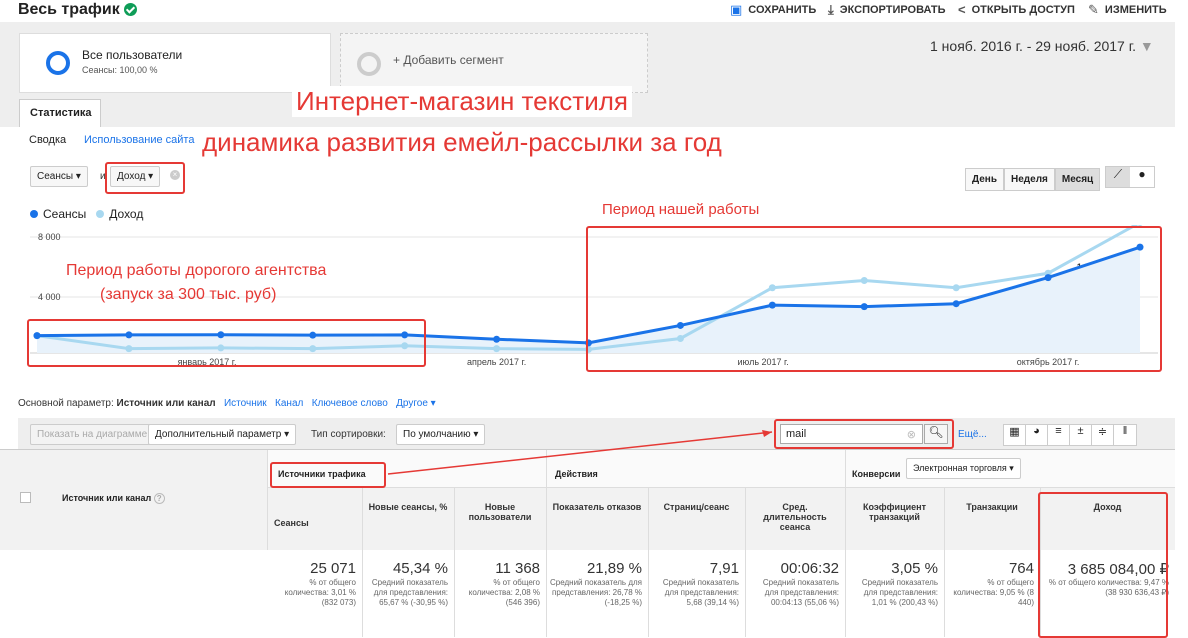 This screenshot has height=638, width=1188. Describe the element at coordinates (984, 179) in the screenshot. I see `period-day: День` at that location.